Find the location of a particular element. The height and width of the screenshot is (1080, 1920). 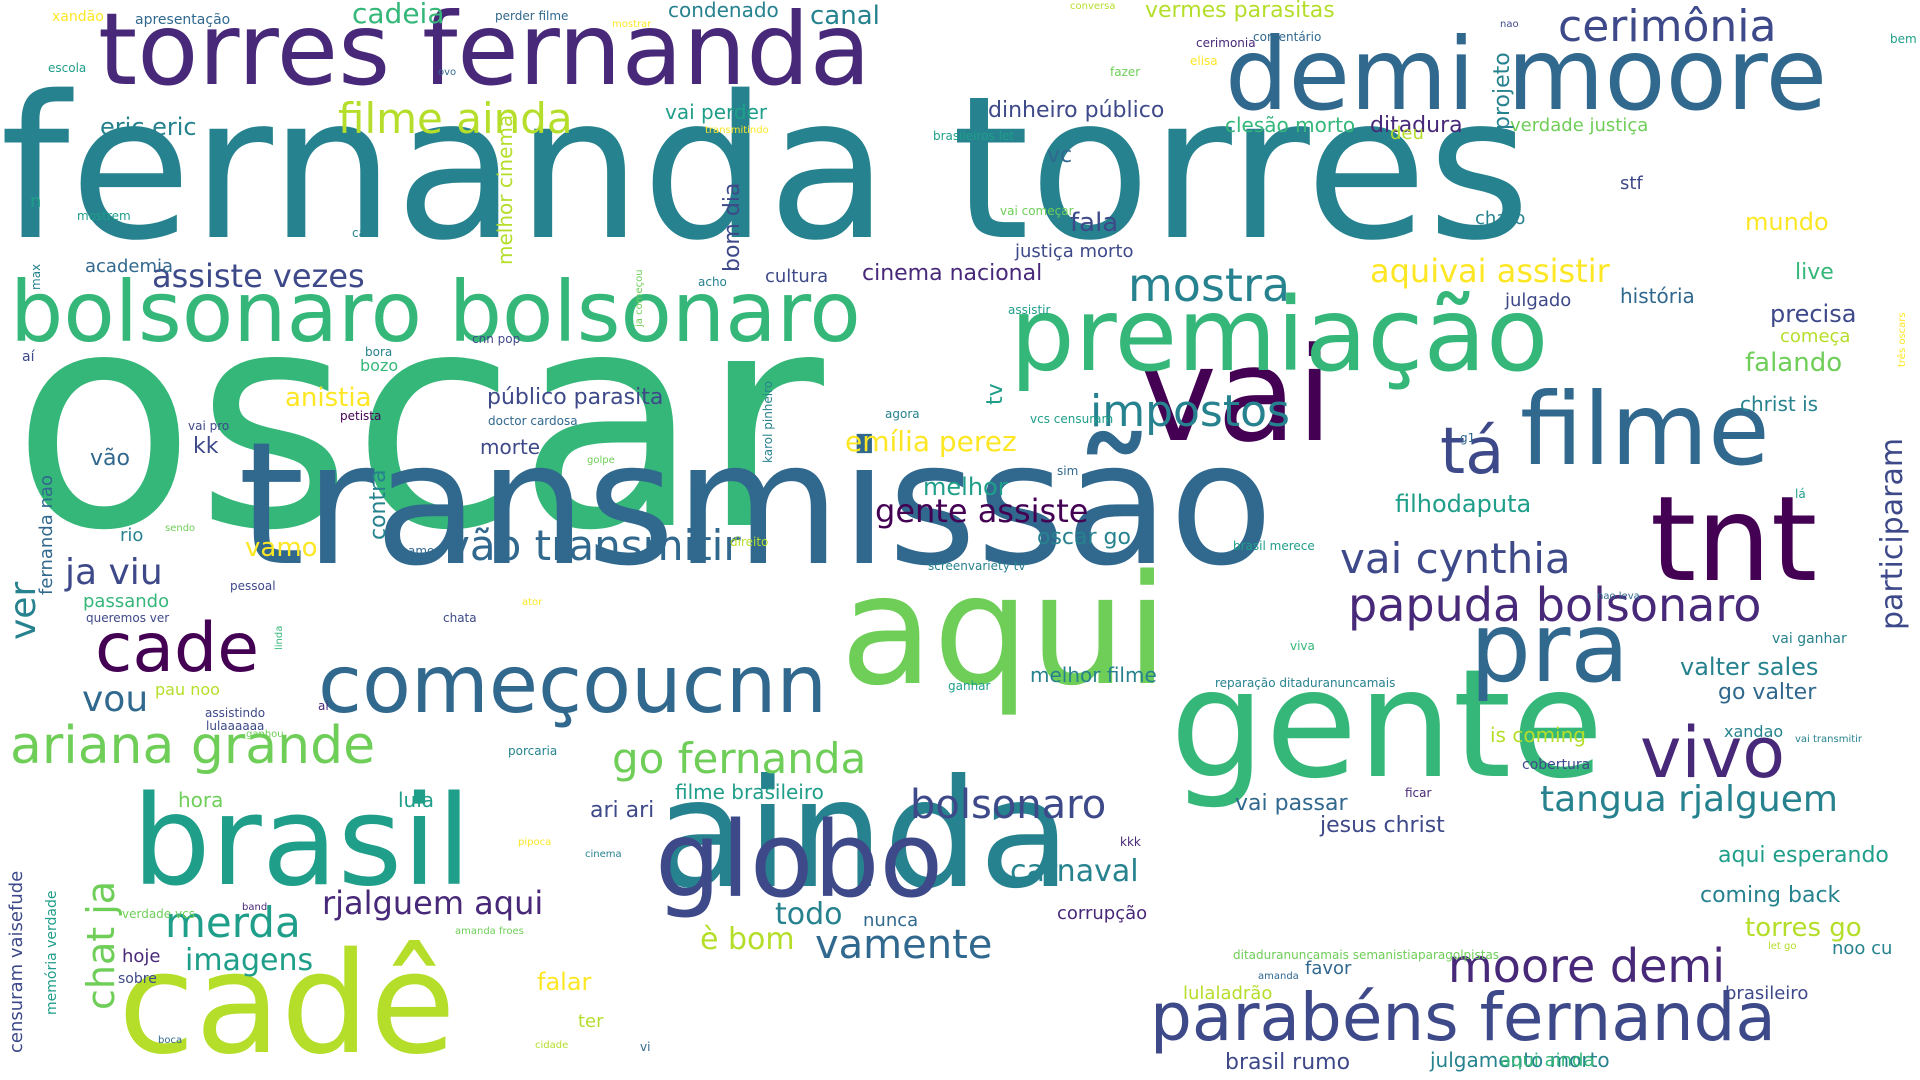

cloud-word: público parasita is located at coordinates (575, 397).